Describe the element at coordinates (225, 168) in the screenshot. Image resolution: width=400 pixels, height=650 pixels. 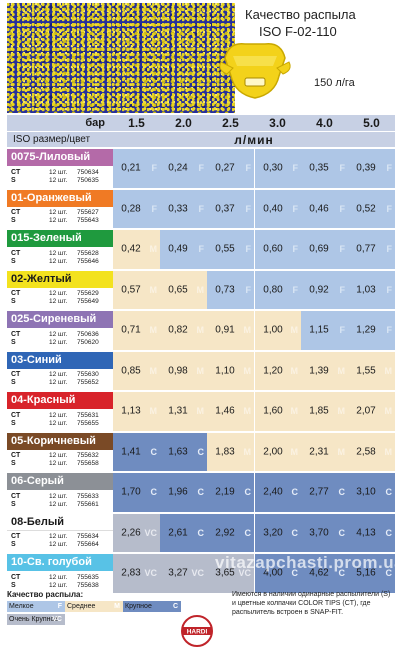
I see `flow-value: 0,27` at that location.